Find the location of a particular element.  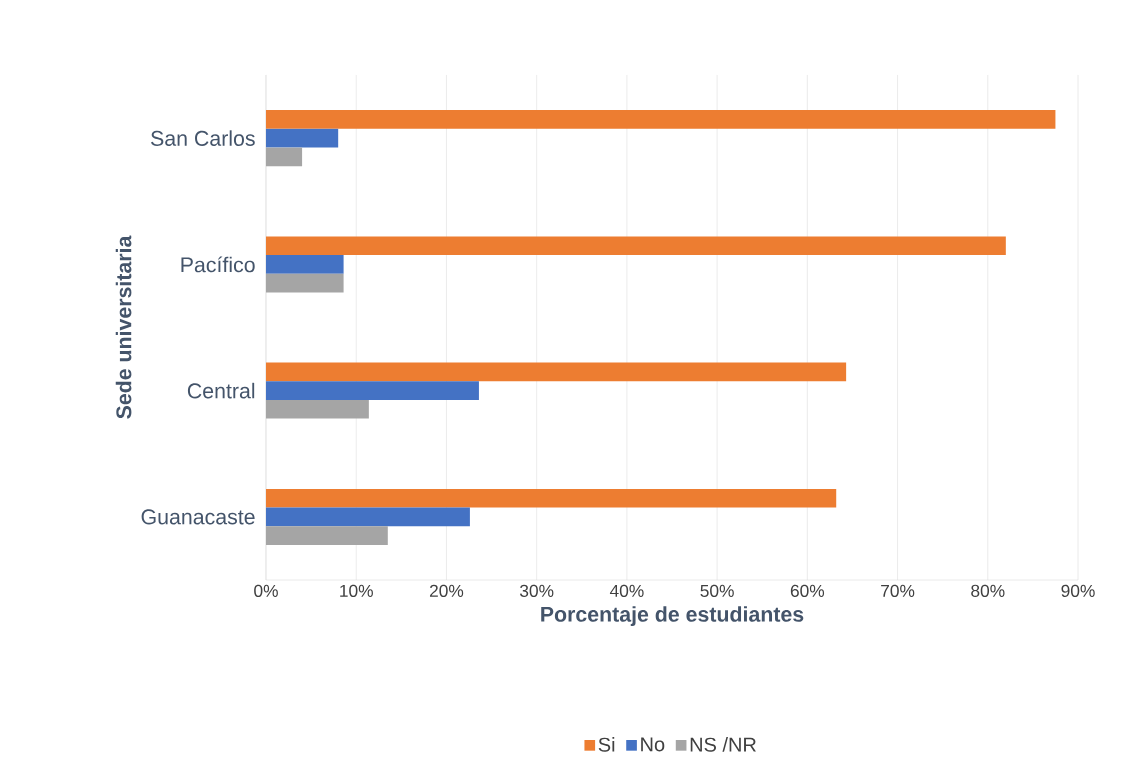

x-tick-label: 90% is located at coordinates (1078, 590).